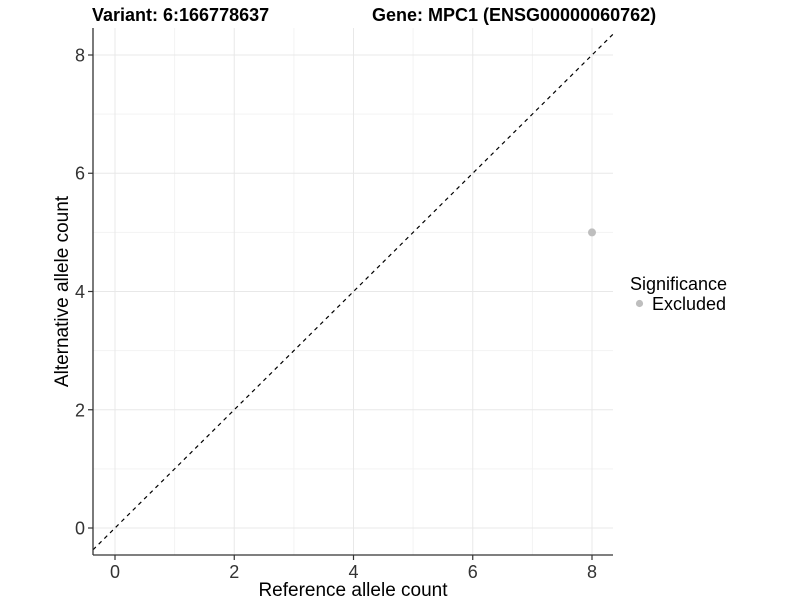  Describe the element at coordinates (592, 572) in the screenshot. I see `x-tick-label: 8` at that location.